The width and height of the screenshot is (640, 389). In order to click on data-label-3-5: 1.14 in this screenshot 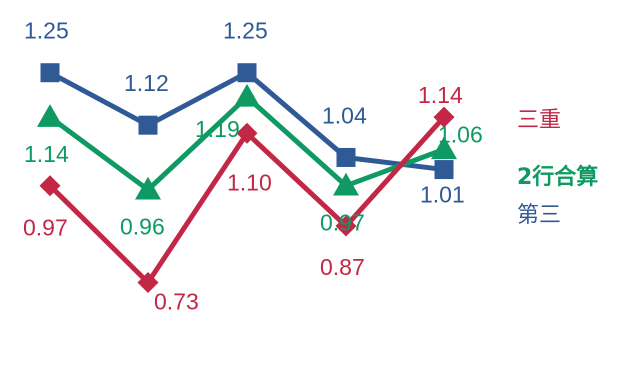, I will do `click(440, 95)`.